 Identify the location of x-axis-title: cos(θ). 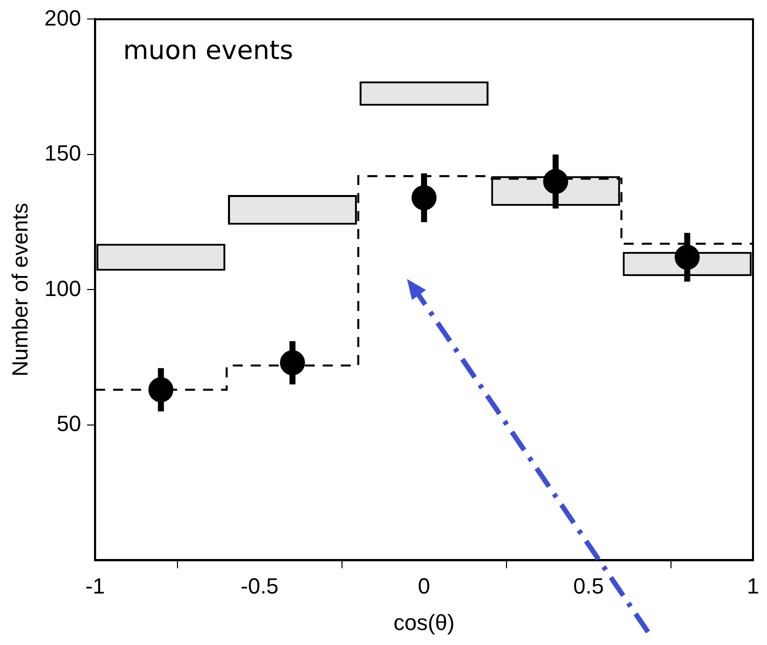
(424, 622).